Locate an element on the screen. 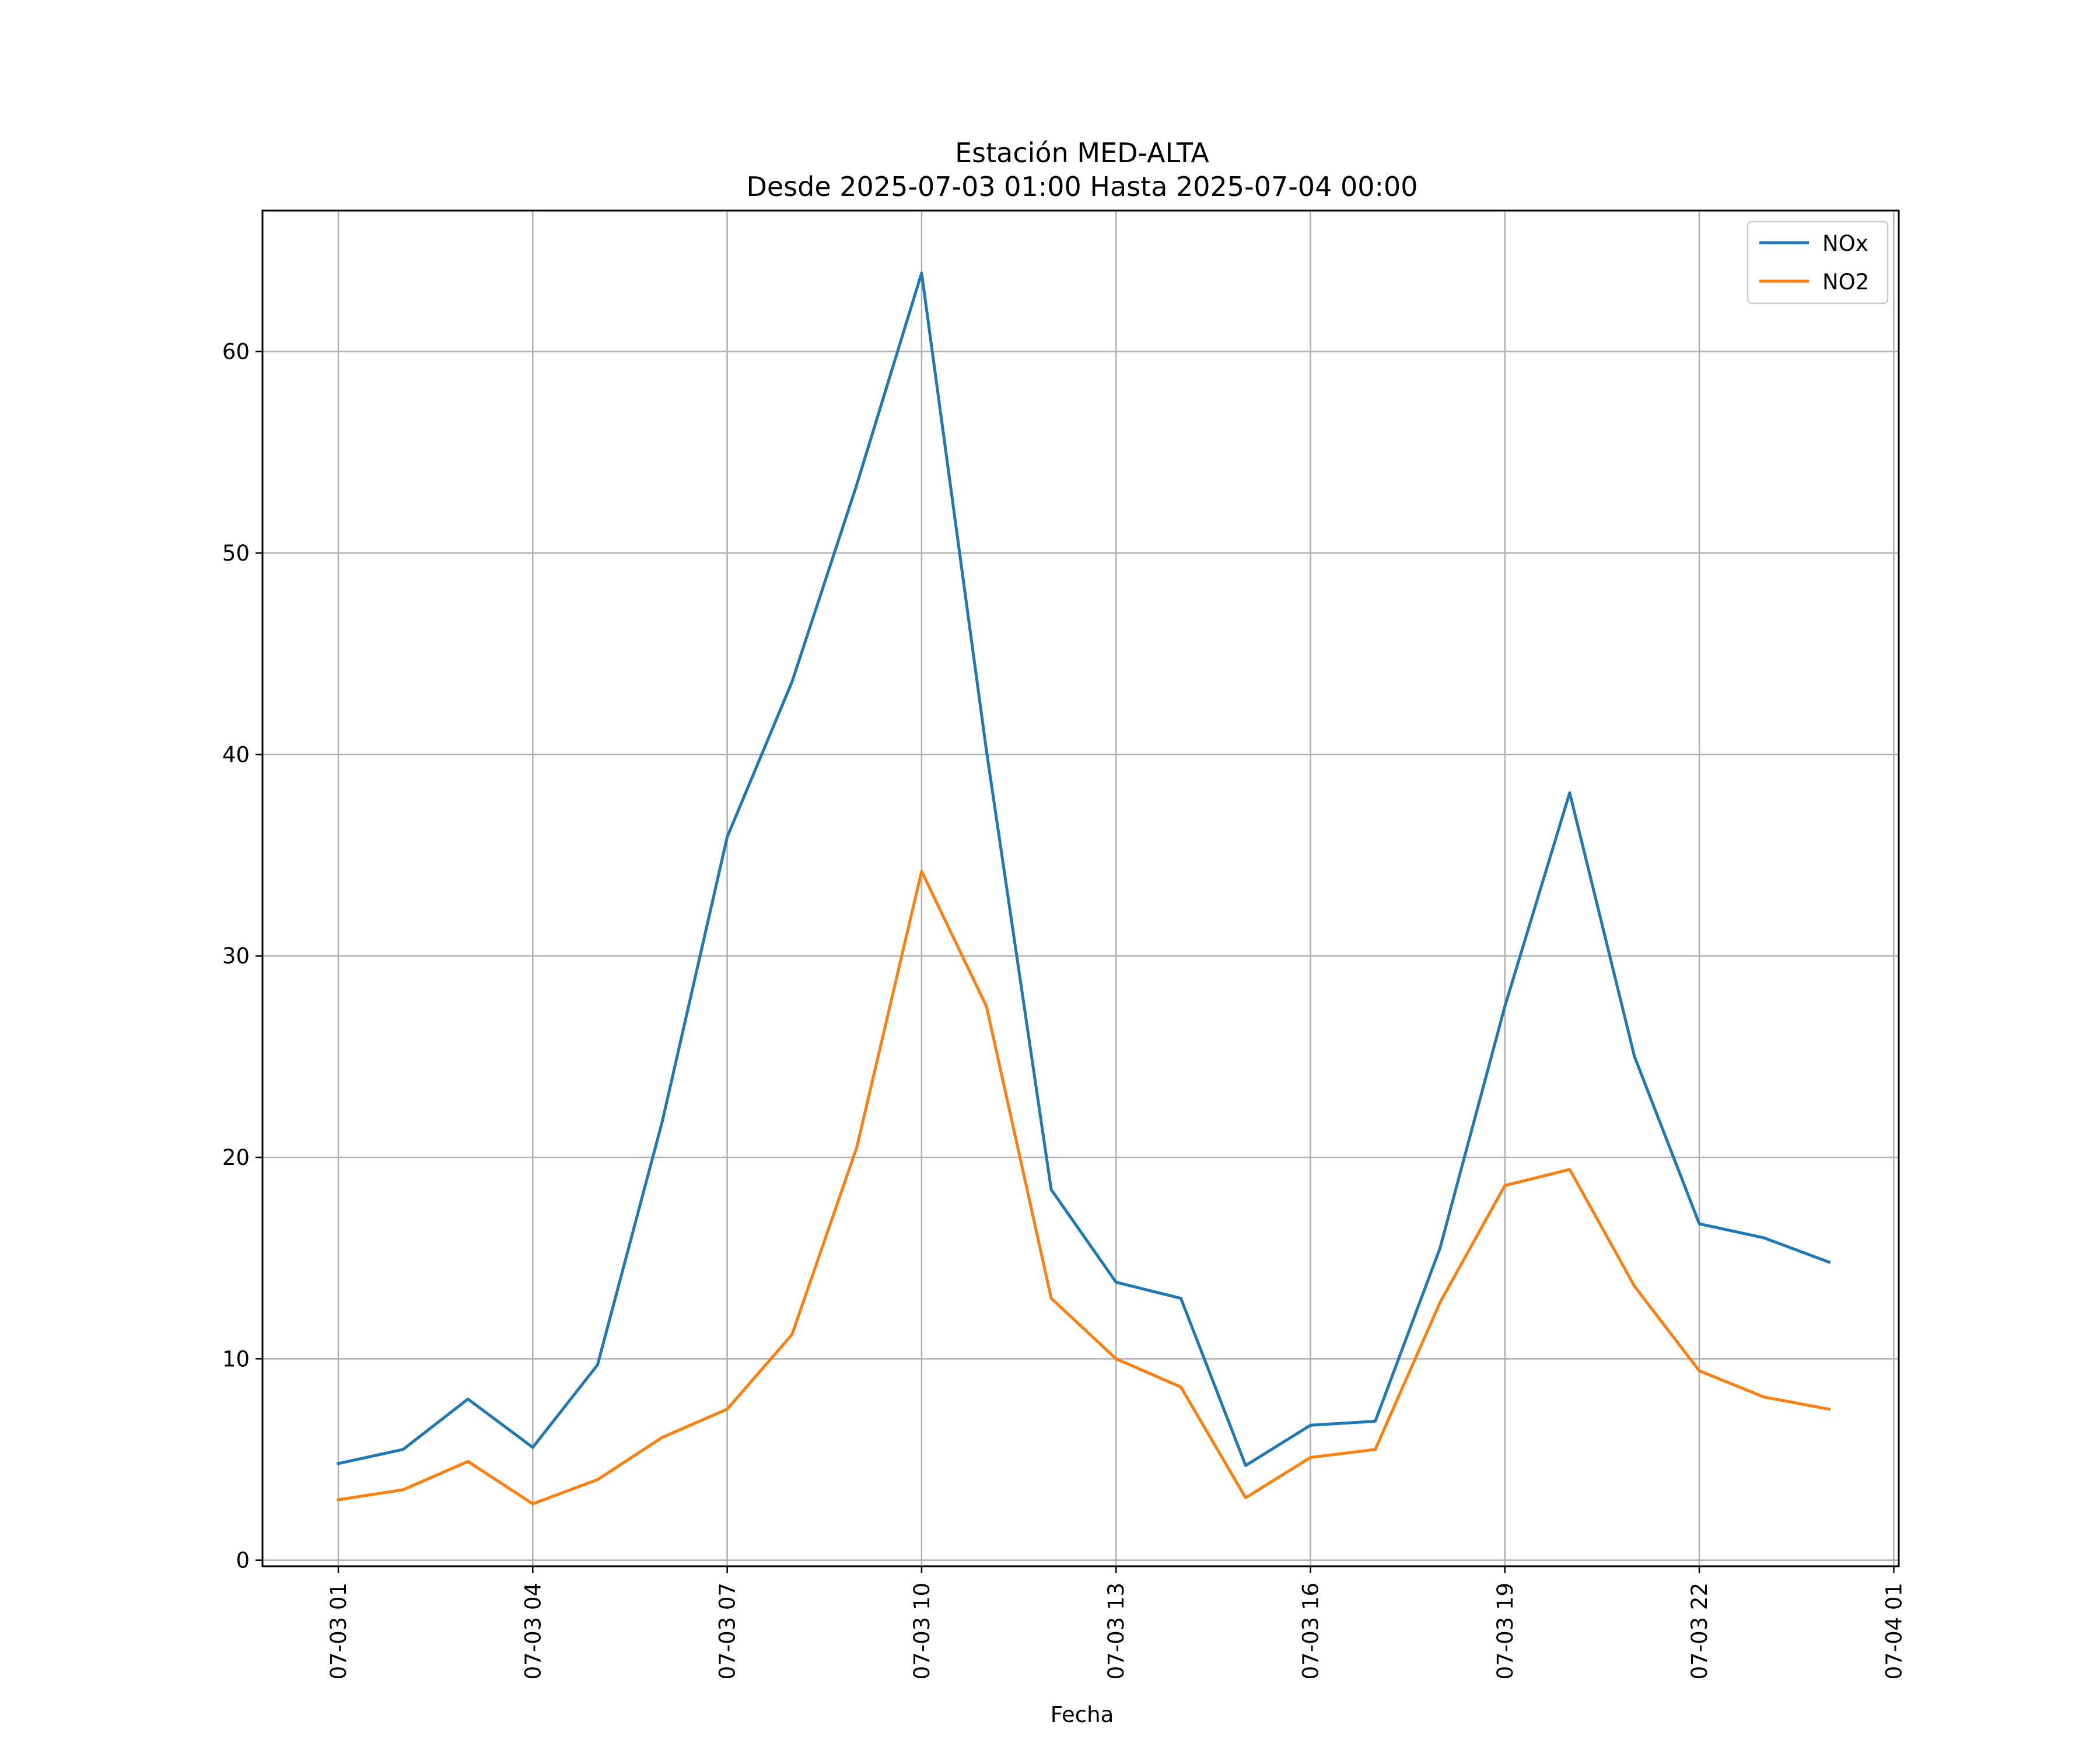  x-tick-label: 07-03 22 is located at coordinates (1699, 1631).